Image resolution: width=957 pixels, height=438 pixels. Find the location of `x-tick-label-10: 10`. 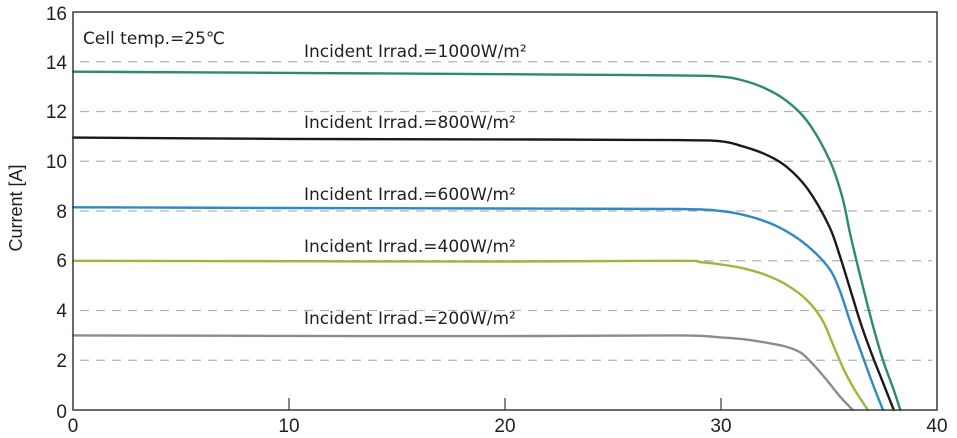

x-tick-label-10: 10 is located at coordinates (288, 426).